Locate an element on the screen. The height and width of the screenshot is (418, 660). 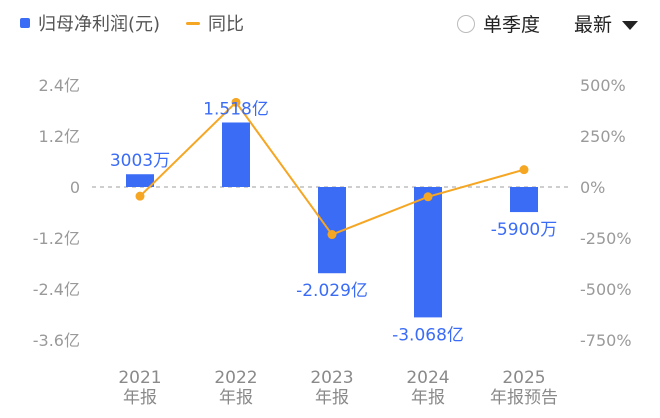
right-axis-tick-label: 500% is located at coordinates (603, 85).